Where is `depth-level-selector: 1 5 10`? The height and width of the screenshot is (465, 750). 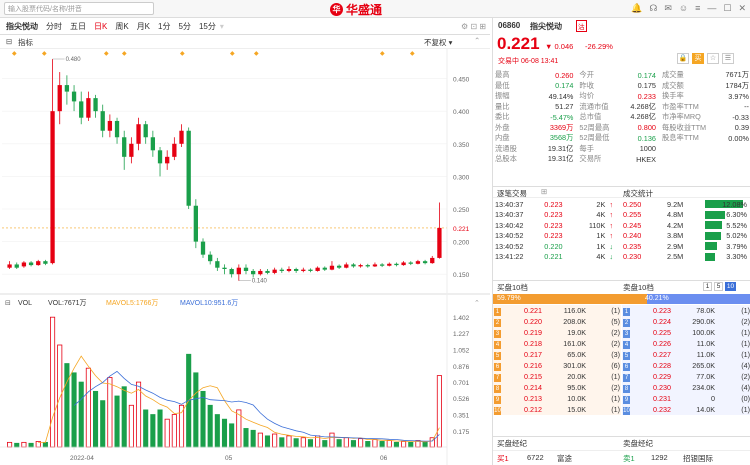 depth-level-selector: 1 5 10 is located at coordinates (719, 286).